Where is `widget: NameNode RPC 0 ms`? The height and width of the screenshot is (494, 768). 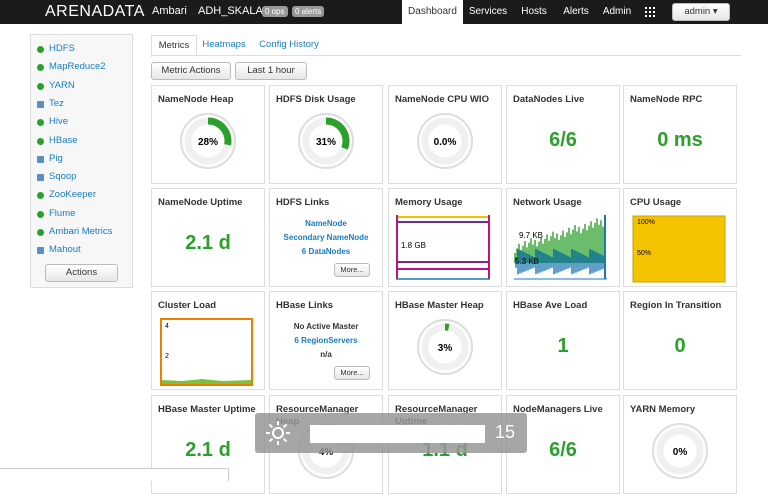
widget: NameNode RPC 0 ms is located at coordinates (680, 134).